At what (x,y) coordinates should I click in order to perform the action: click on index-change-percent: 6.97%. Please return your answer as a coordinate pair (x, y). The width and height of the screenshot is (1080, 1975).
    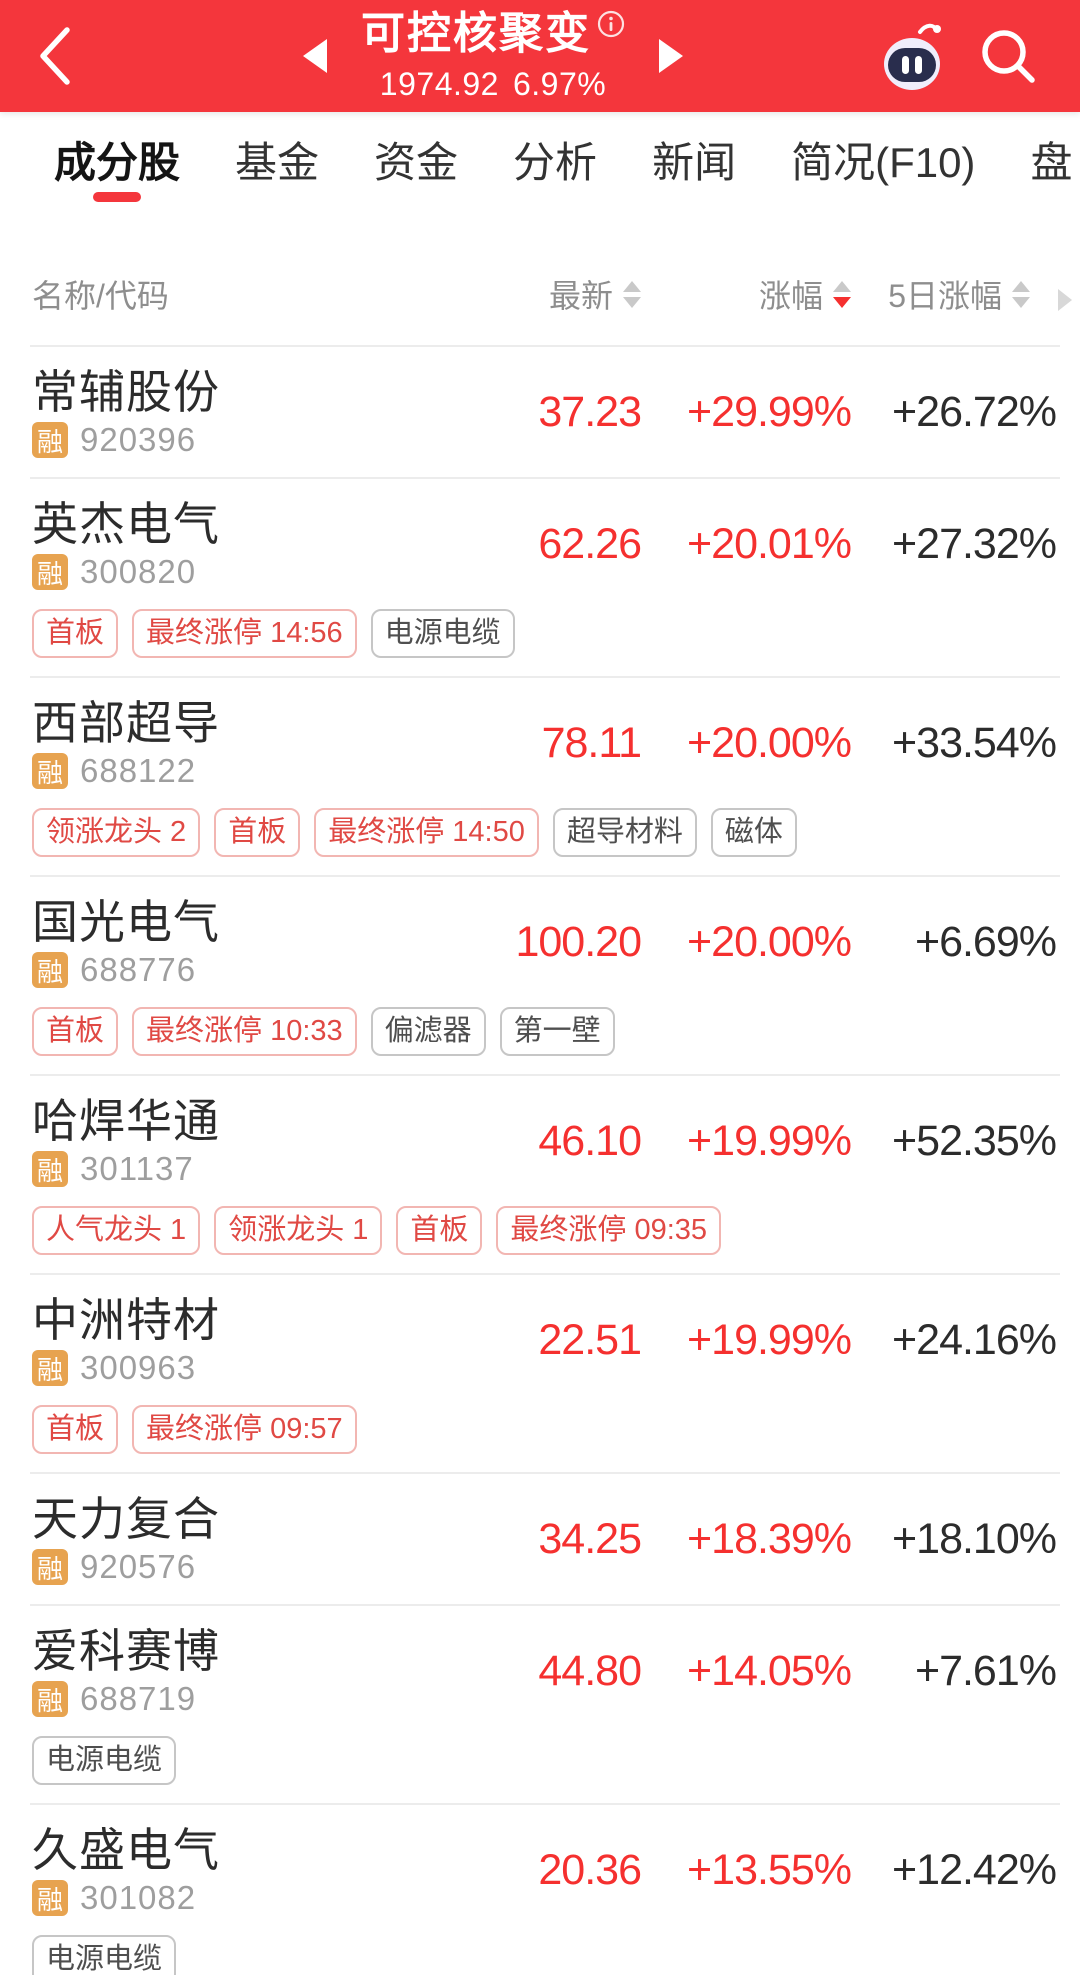
    Looking at the image, I should click on (559, 84).